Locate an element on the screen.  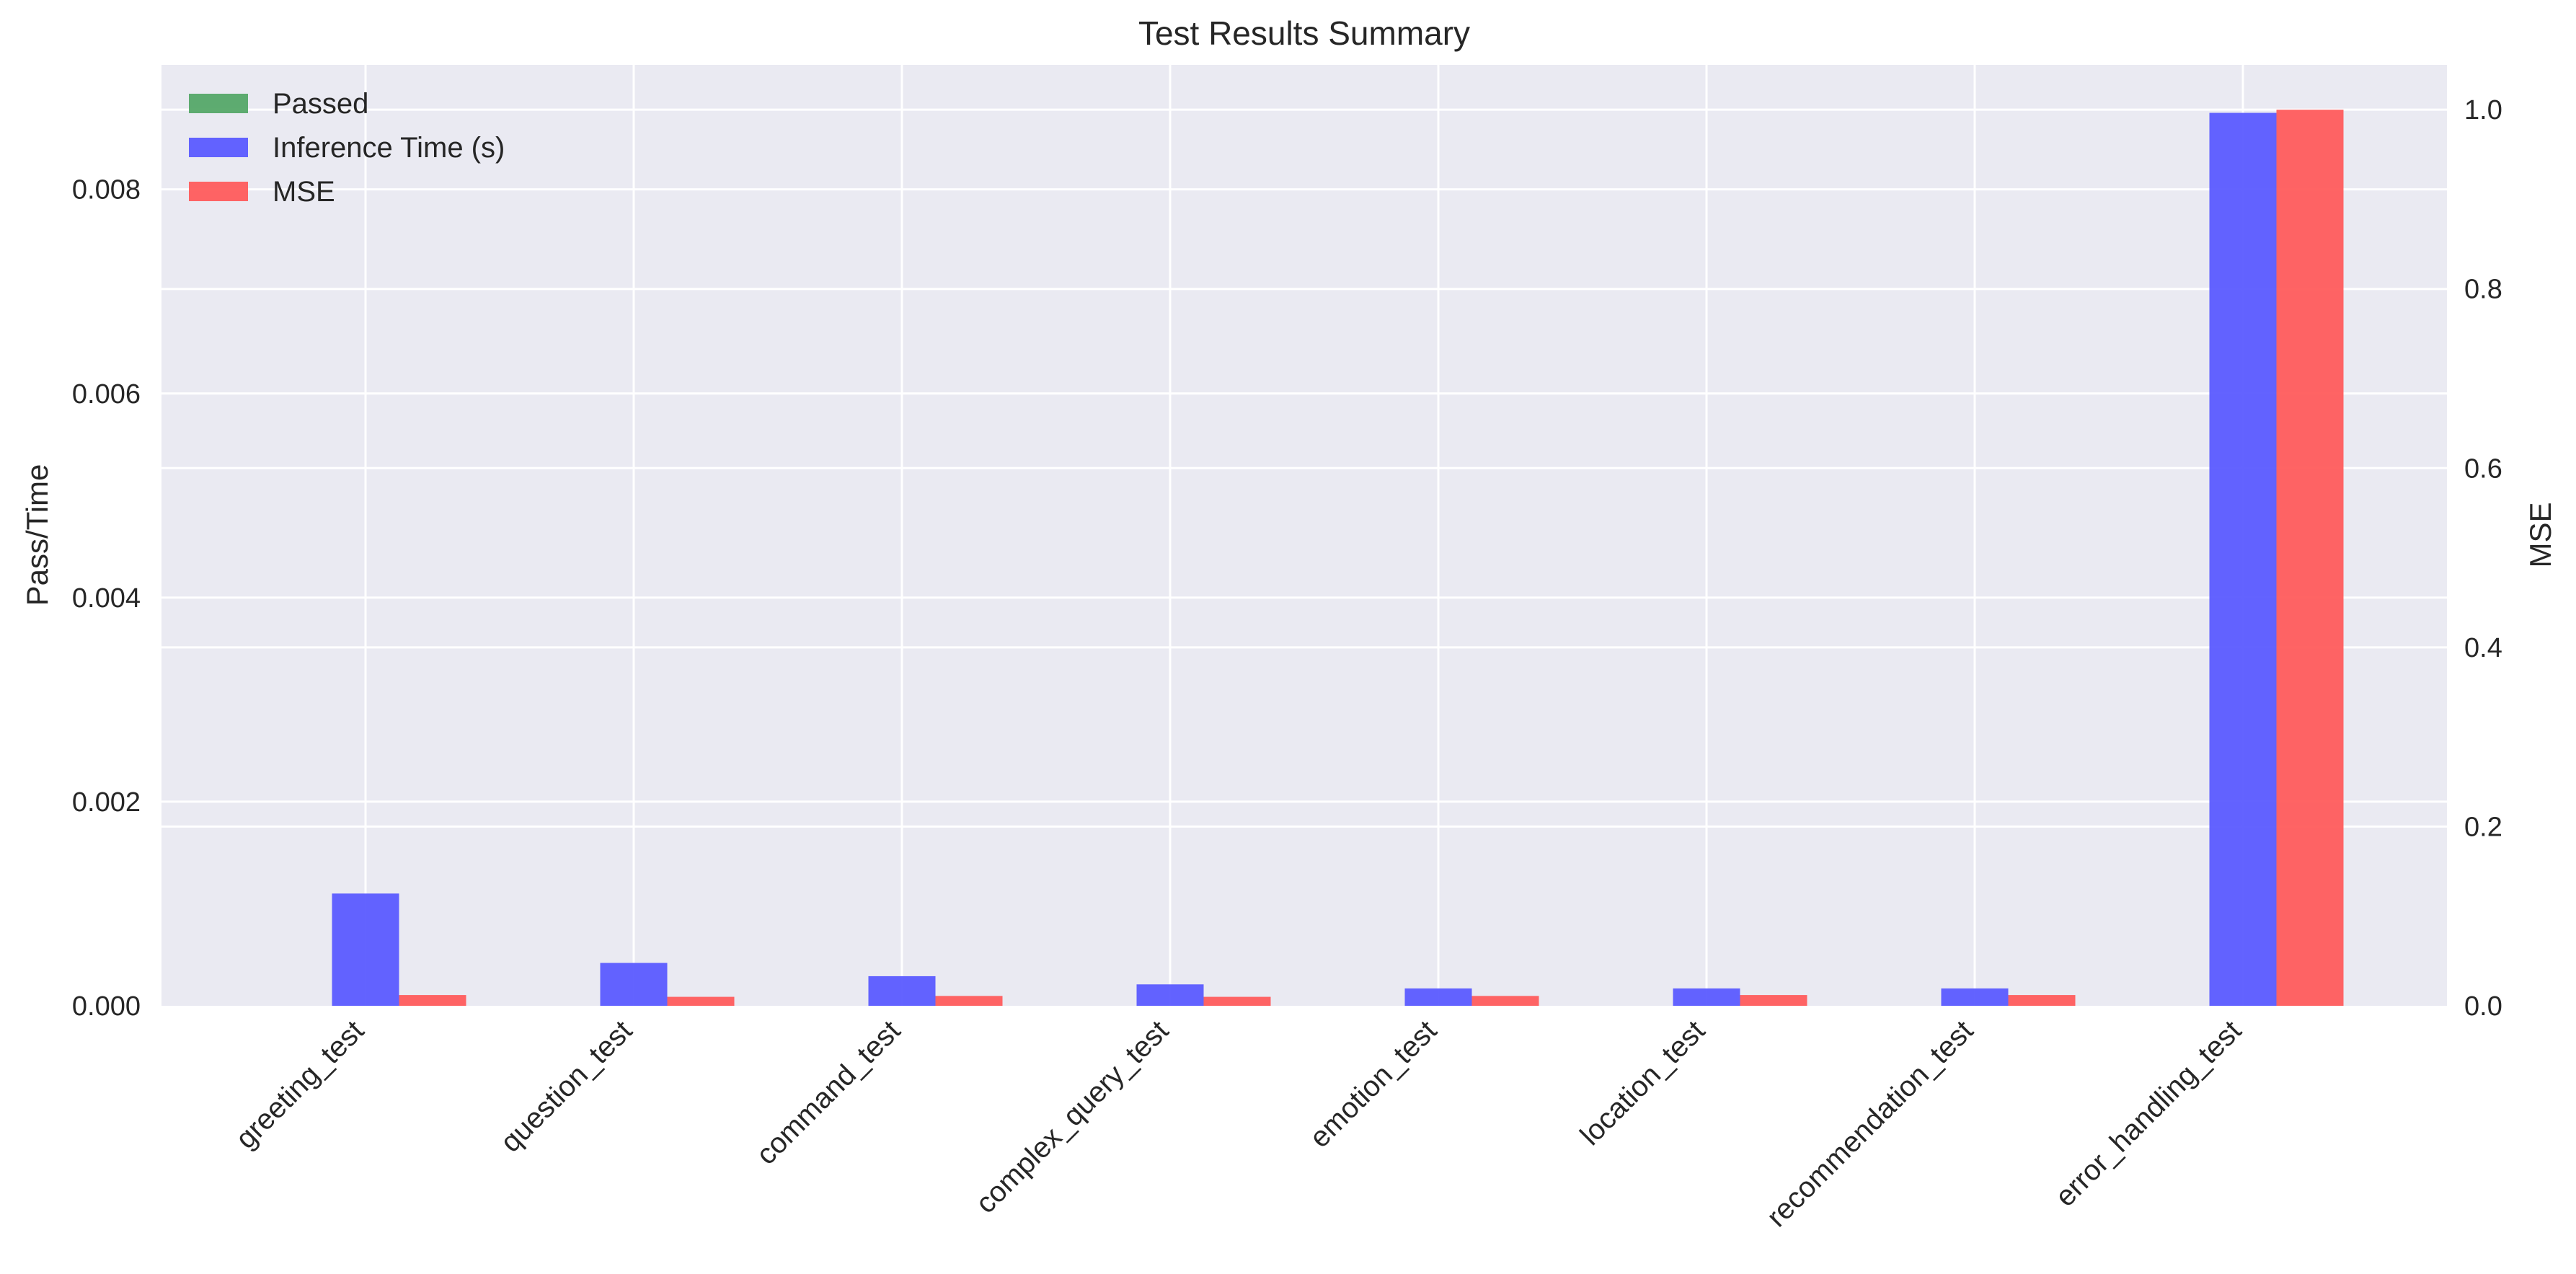
x-tick-label: command_test is located at coordinates (829, 1092).